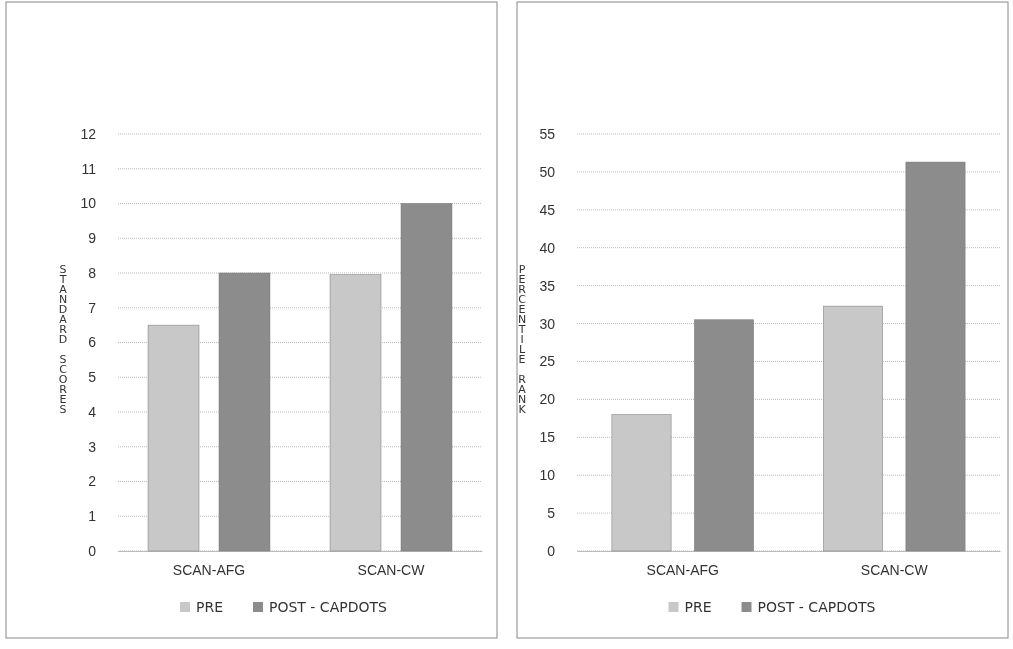  I want to click on y-tick-label: 50, so click(547, 171).